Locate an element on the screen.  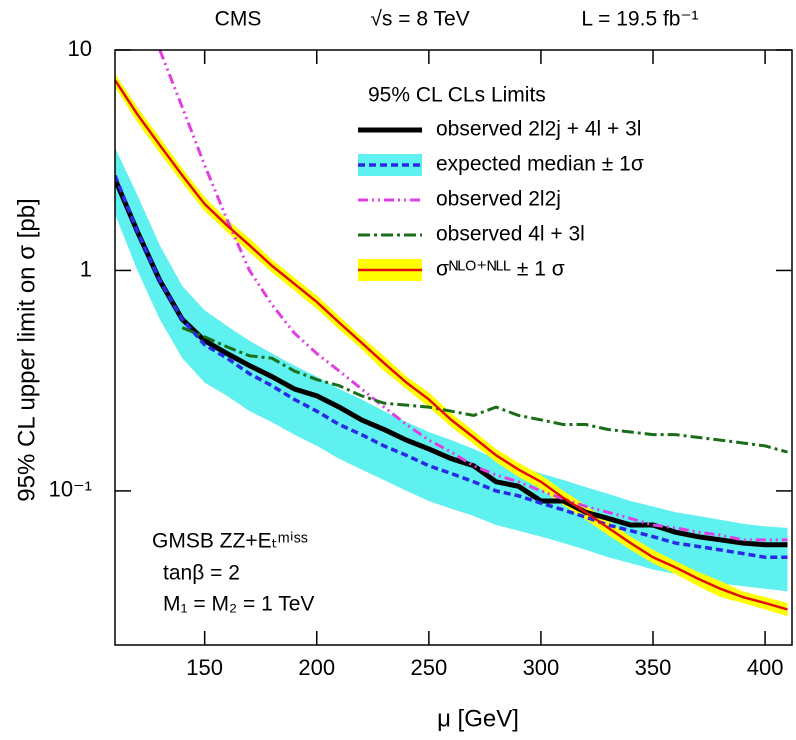
annotation: tanβ = 2 is located at coordinates (201, 573).